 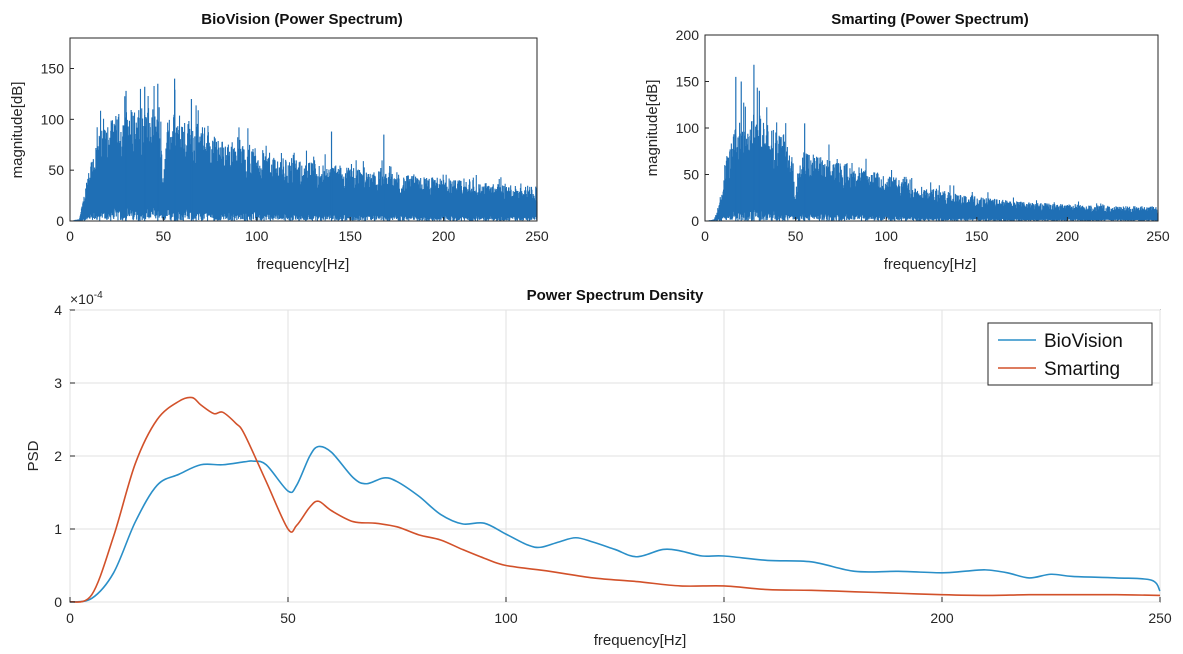 What do you see at coordinates (301, 19) in the screenshot?
I see `biovision-chart-title: BioVision (Power Spectrum)` at bounding box center [301, 19].